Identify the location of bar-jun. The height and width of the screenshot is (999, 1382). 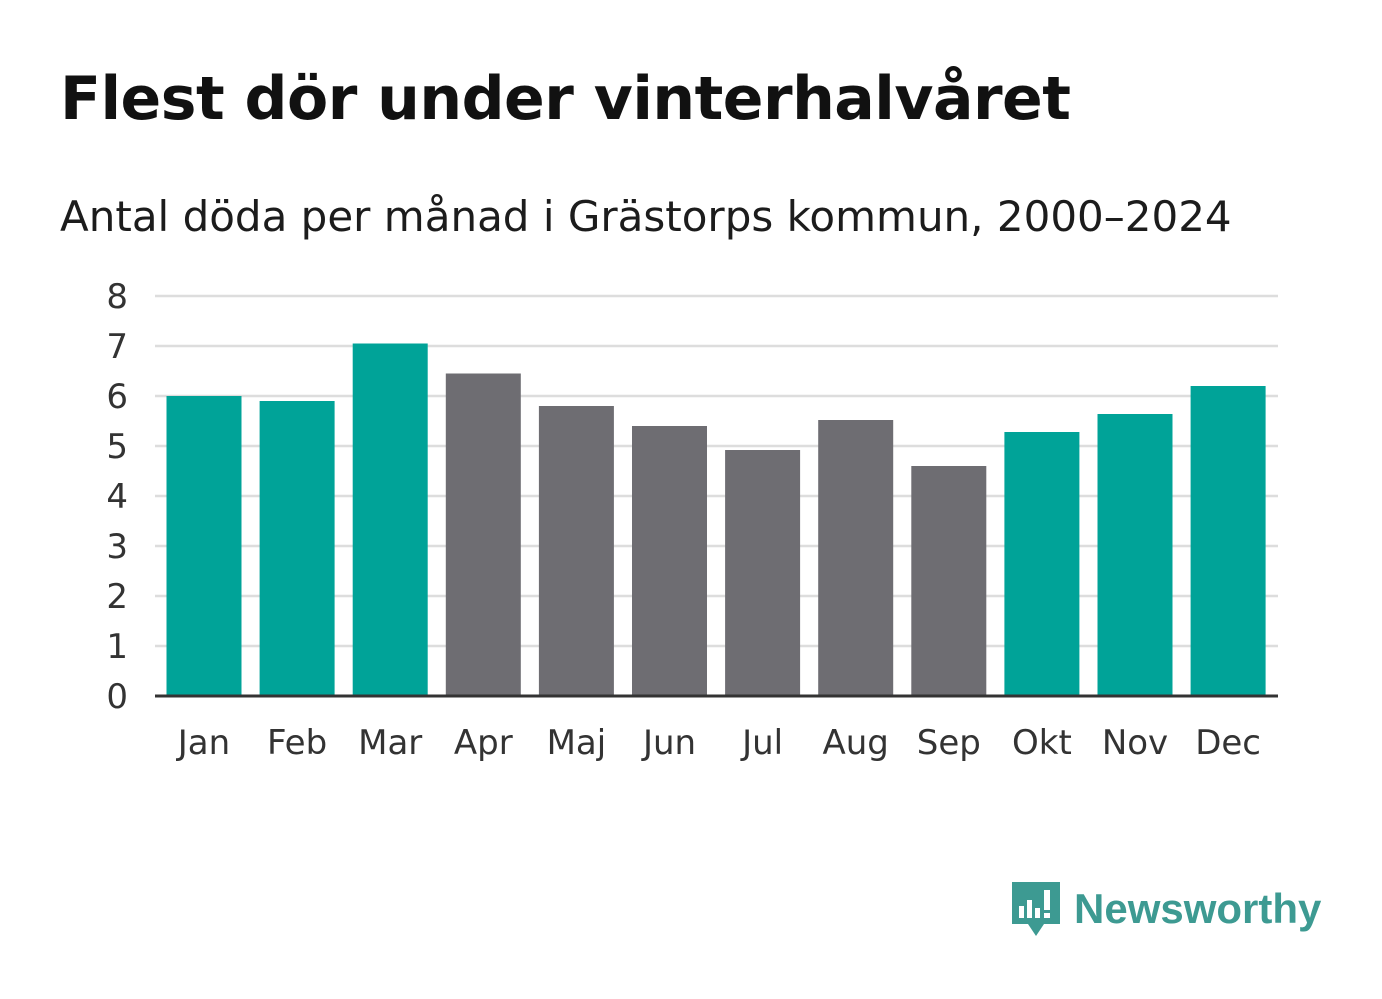
(669, 561).